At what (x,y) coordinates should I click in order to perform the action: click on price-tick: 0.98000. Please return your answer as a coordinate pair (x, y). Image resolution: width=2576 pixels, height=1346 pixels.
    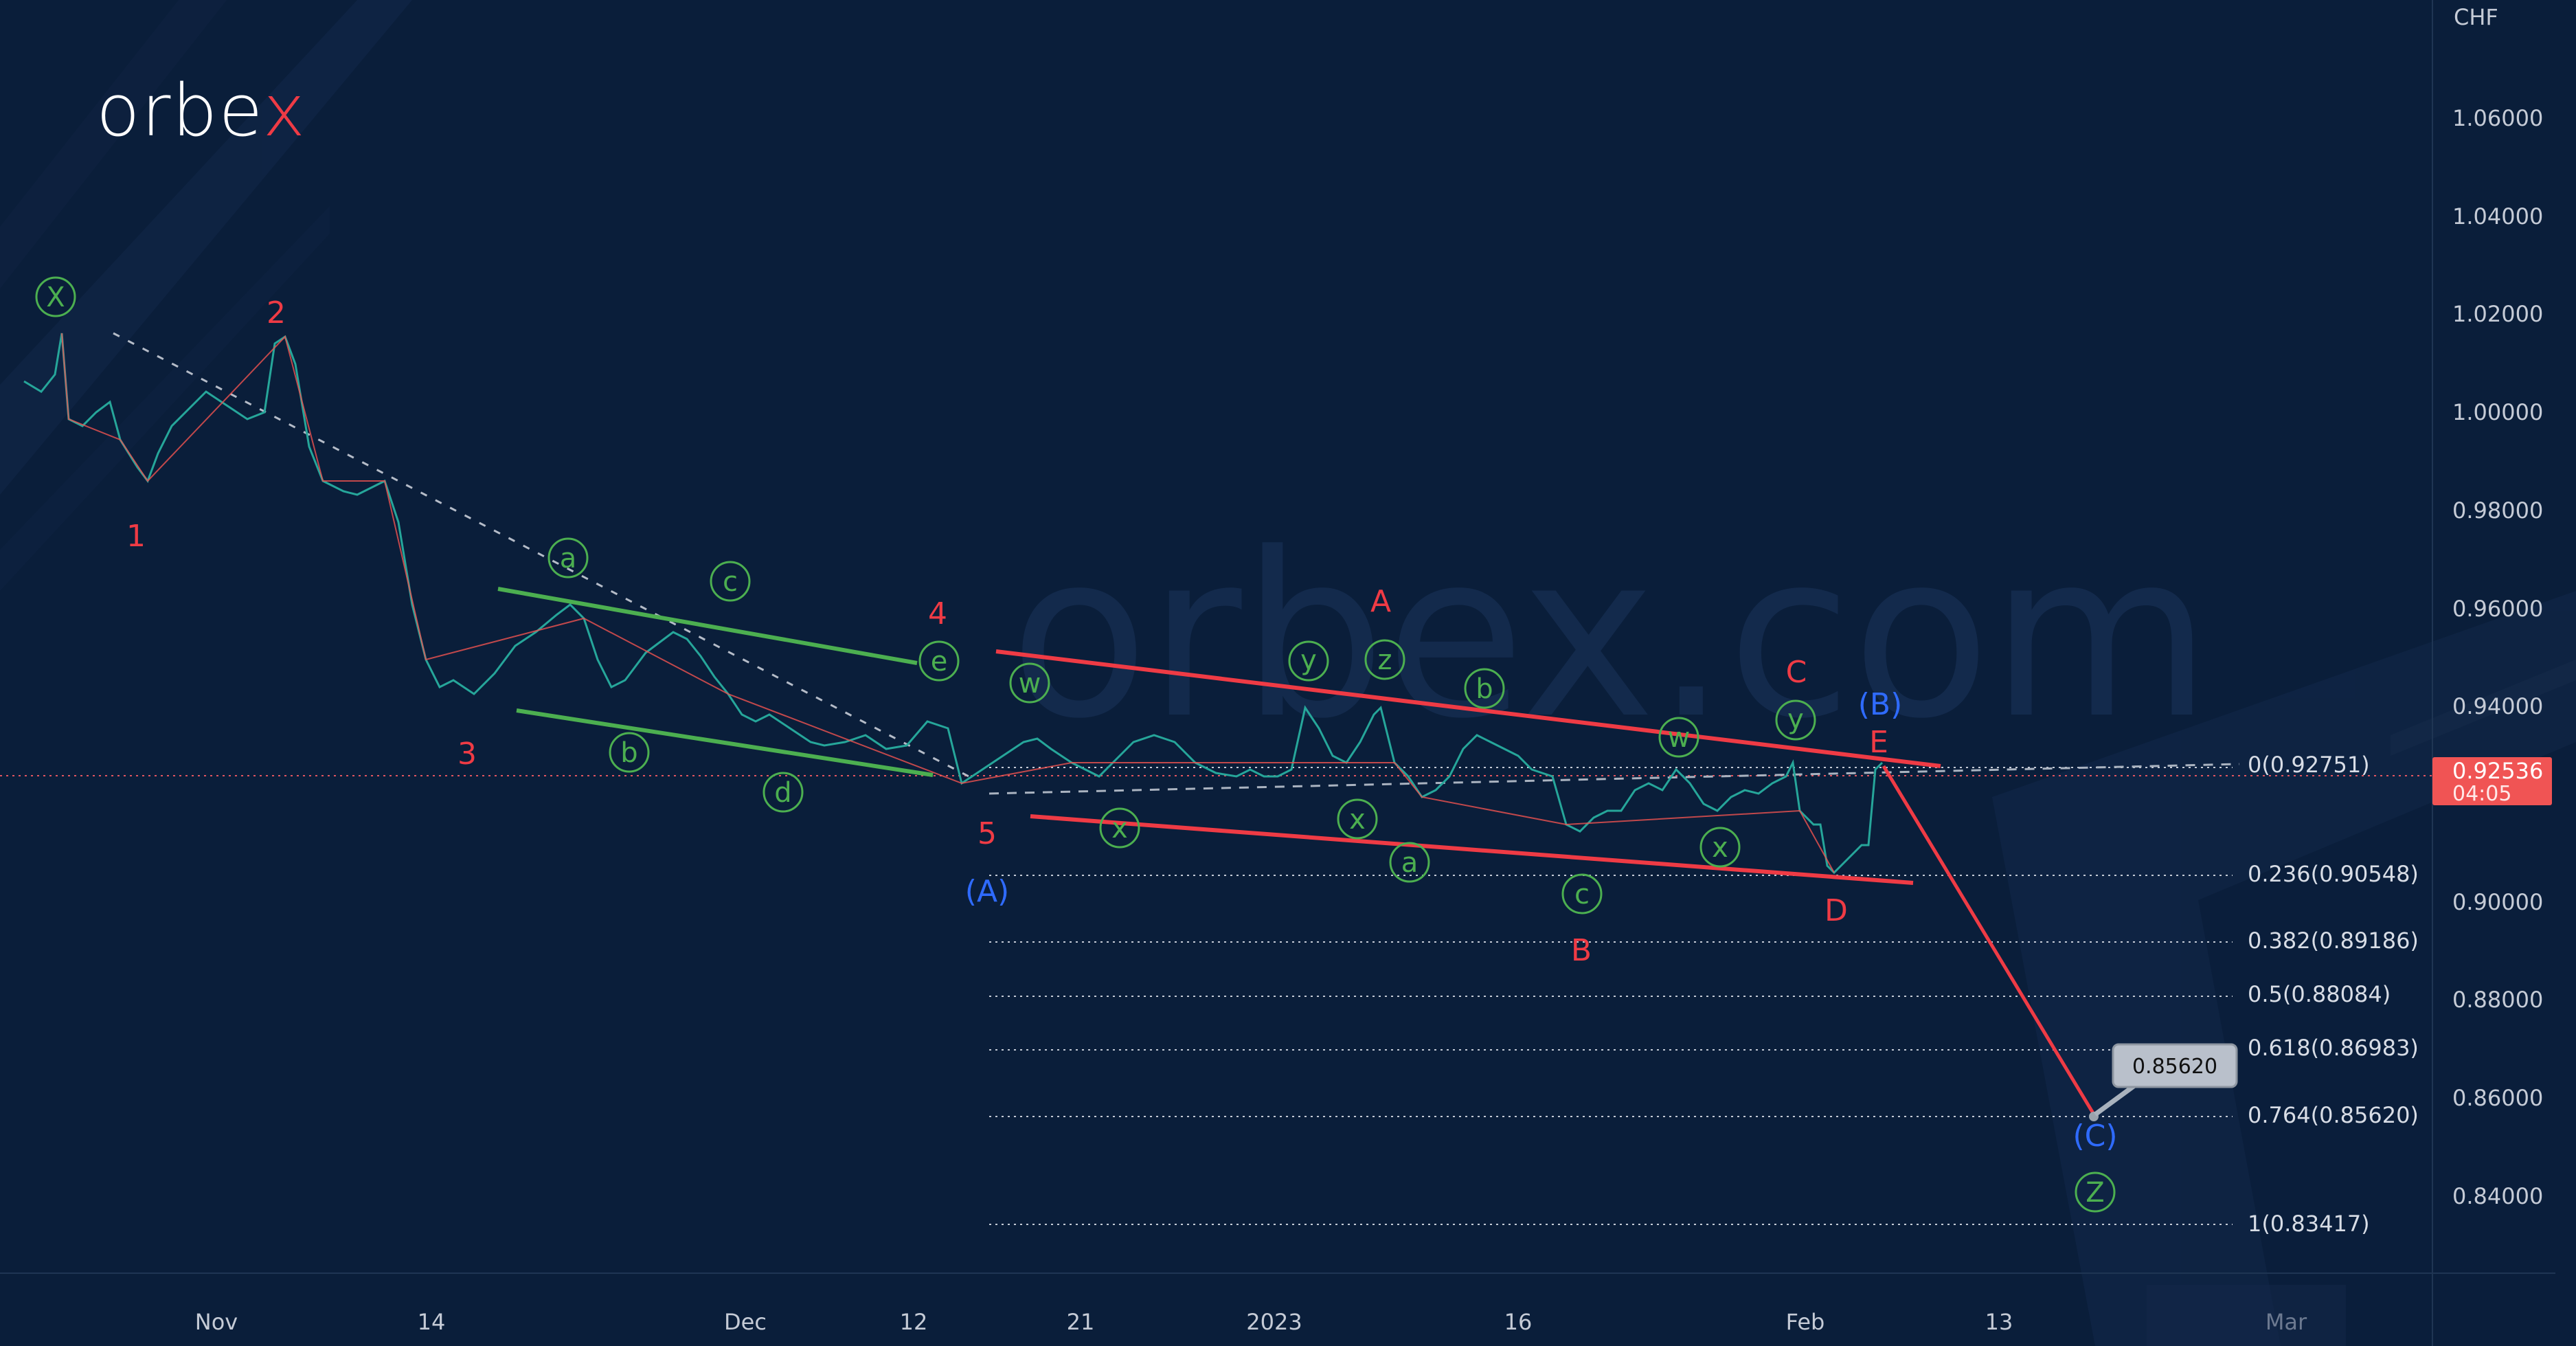
    Looking at the image, I should click on (2497, 511).